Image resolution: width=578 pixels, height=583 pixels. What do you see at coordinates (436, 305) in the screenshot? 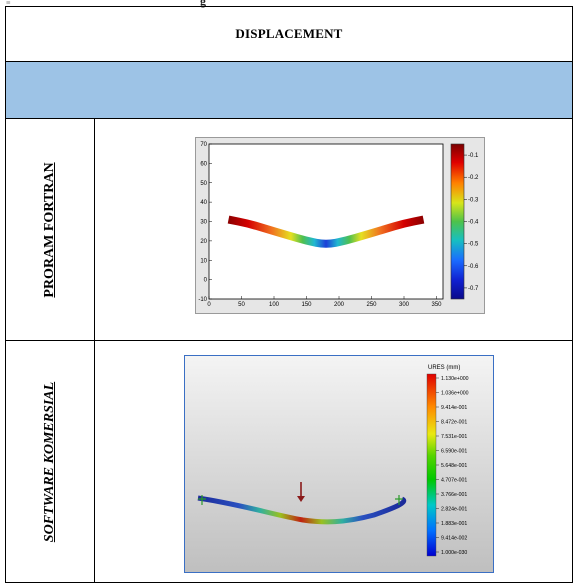
I see `x-tick-label: 350` at bounding box center [436, 305].